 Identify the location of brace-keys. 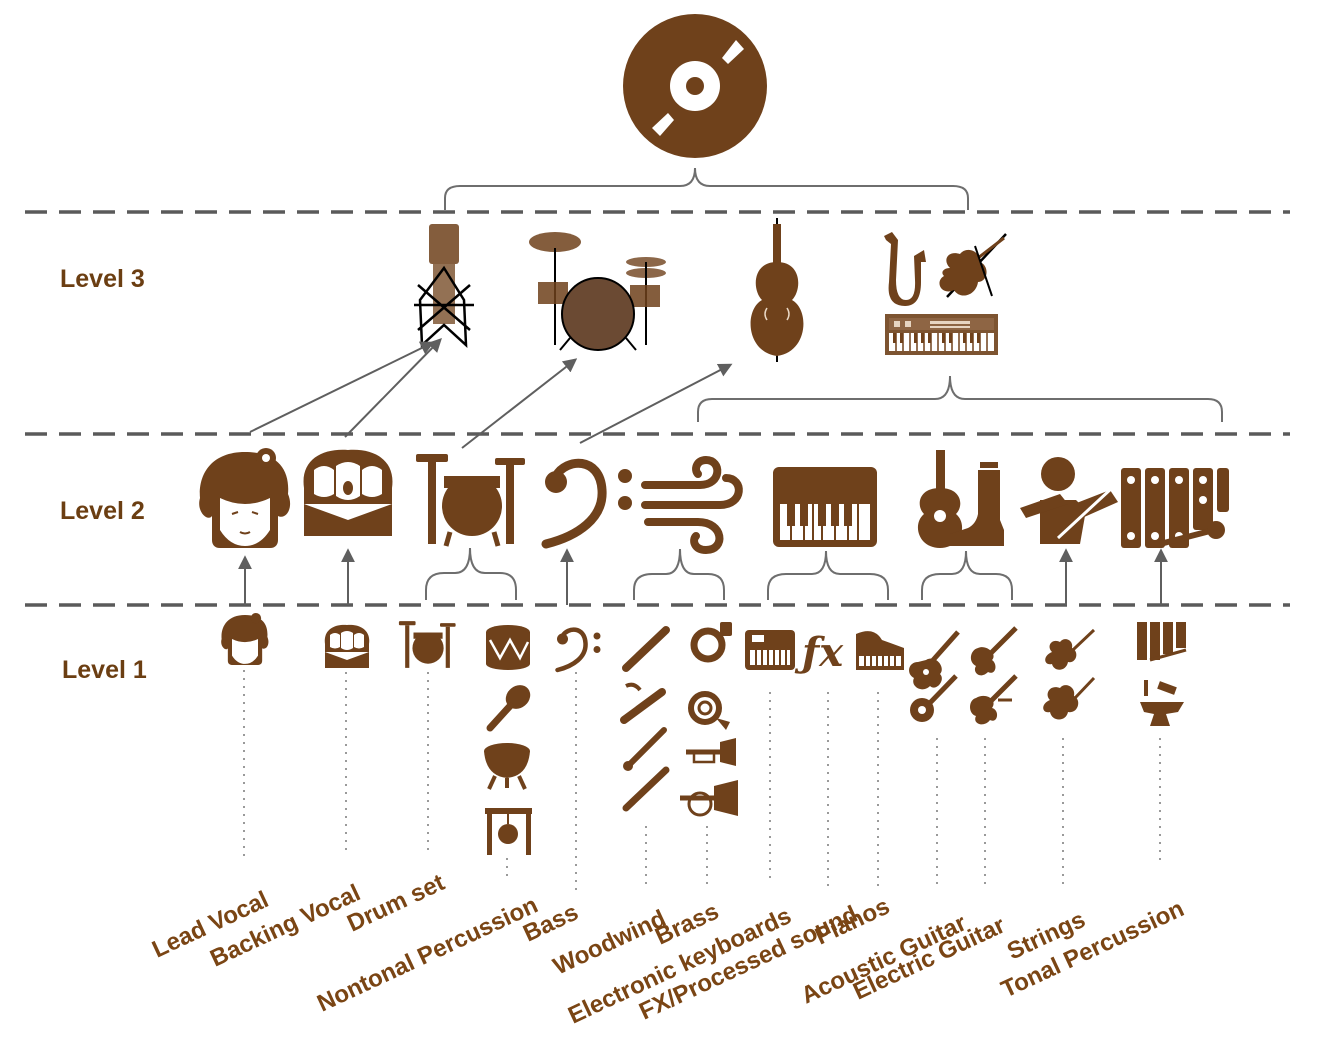
(828, 575).